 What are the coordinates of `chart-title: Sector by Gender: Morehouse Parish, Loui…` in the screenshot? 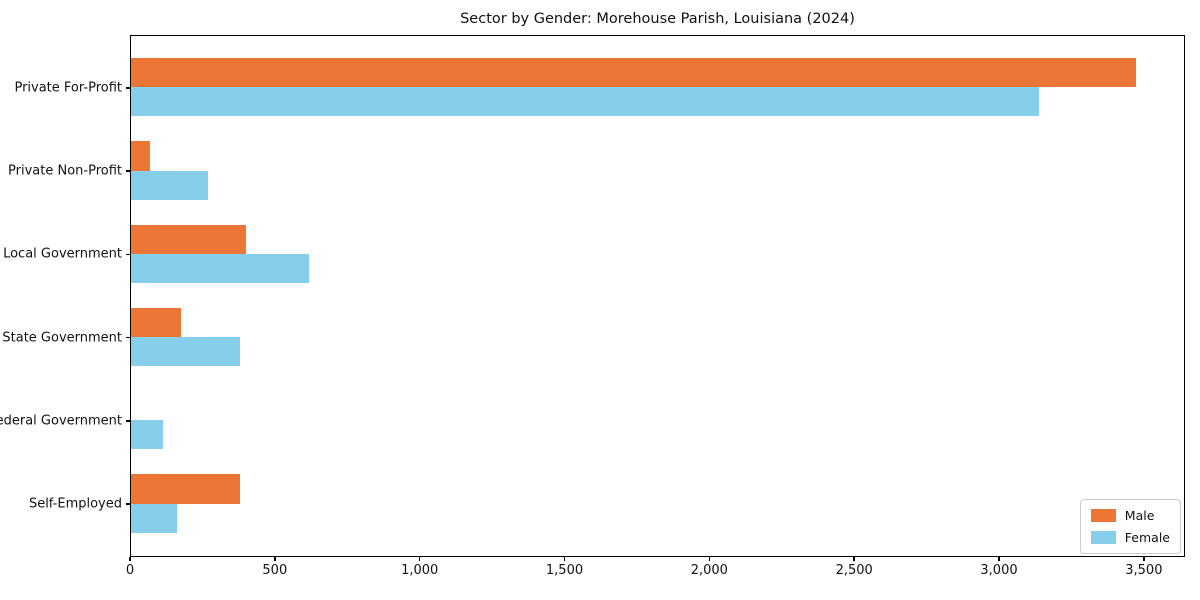 It's located at (657, 19).